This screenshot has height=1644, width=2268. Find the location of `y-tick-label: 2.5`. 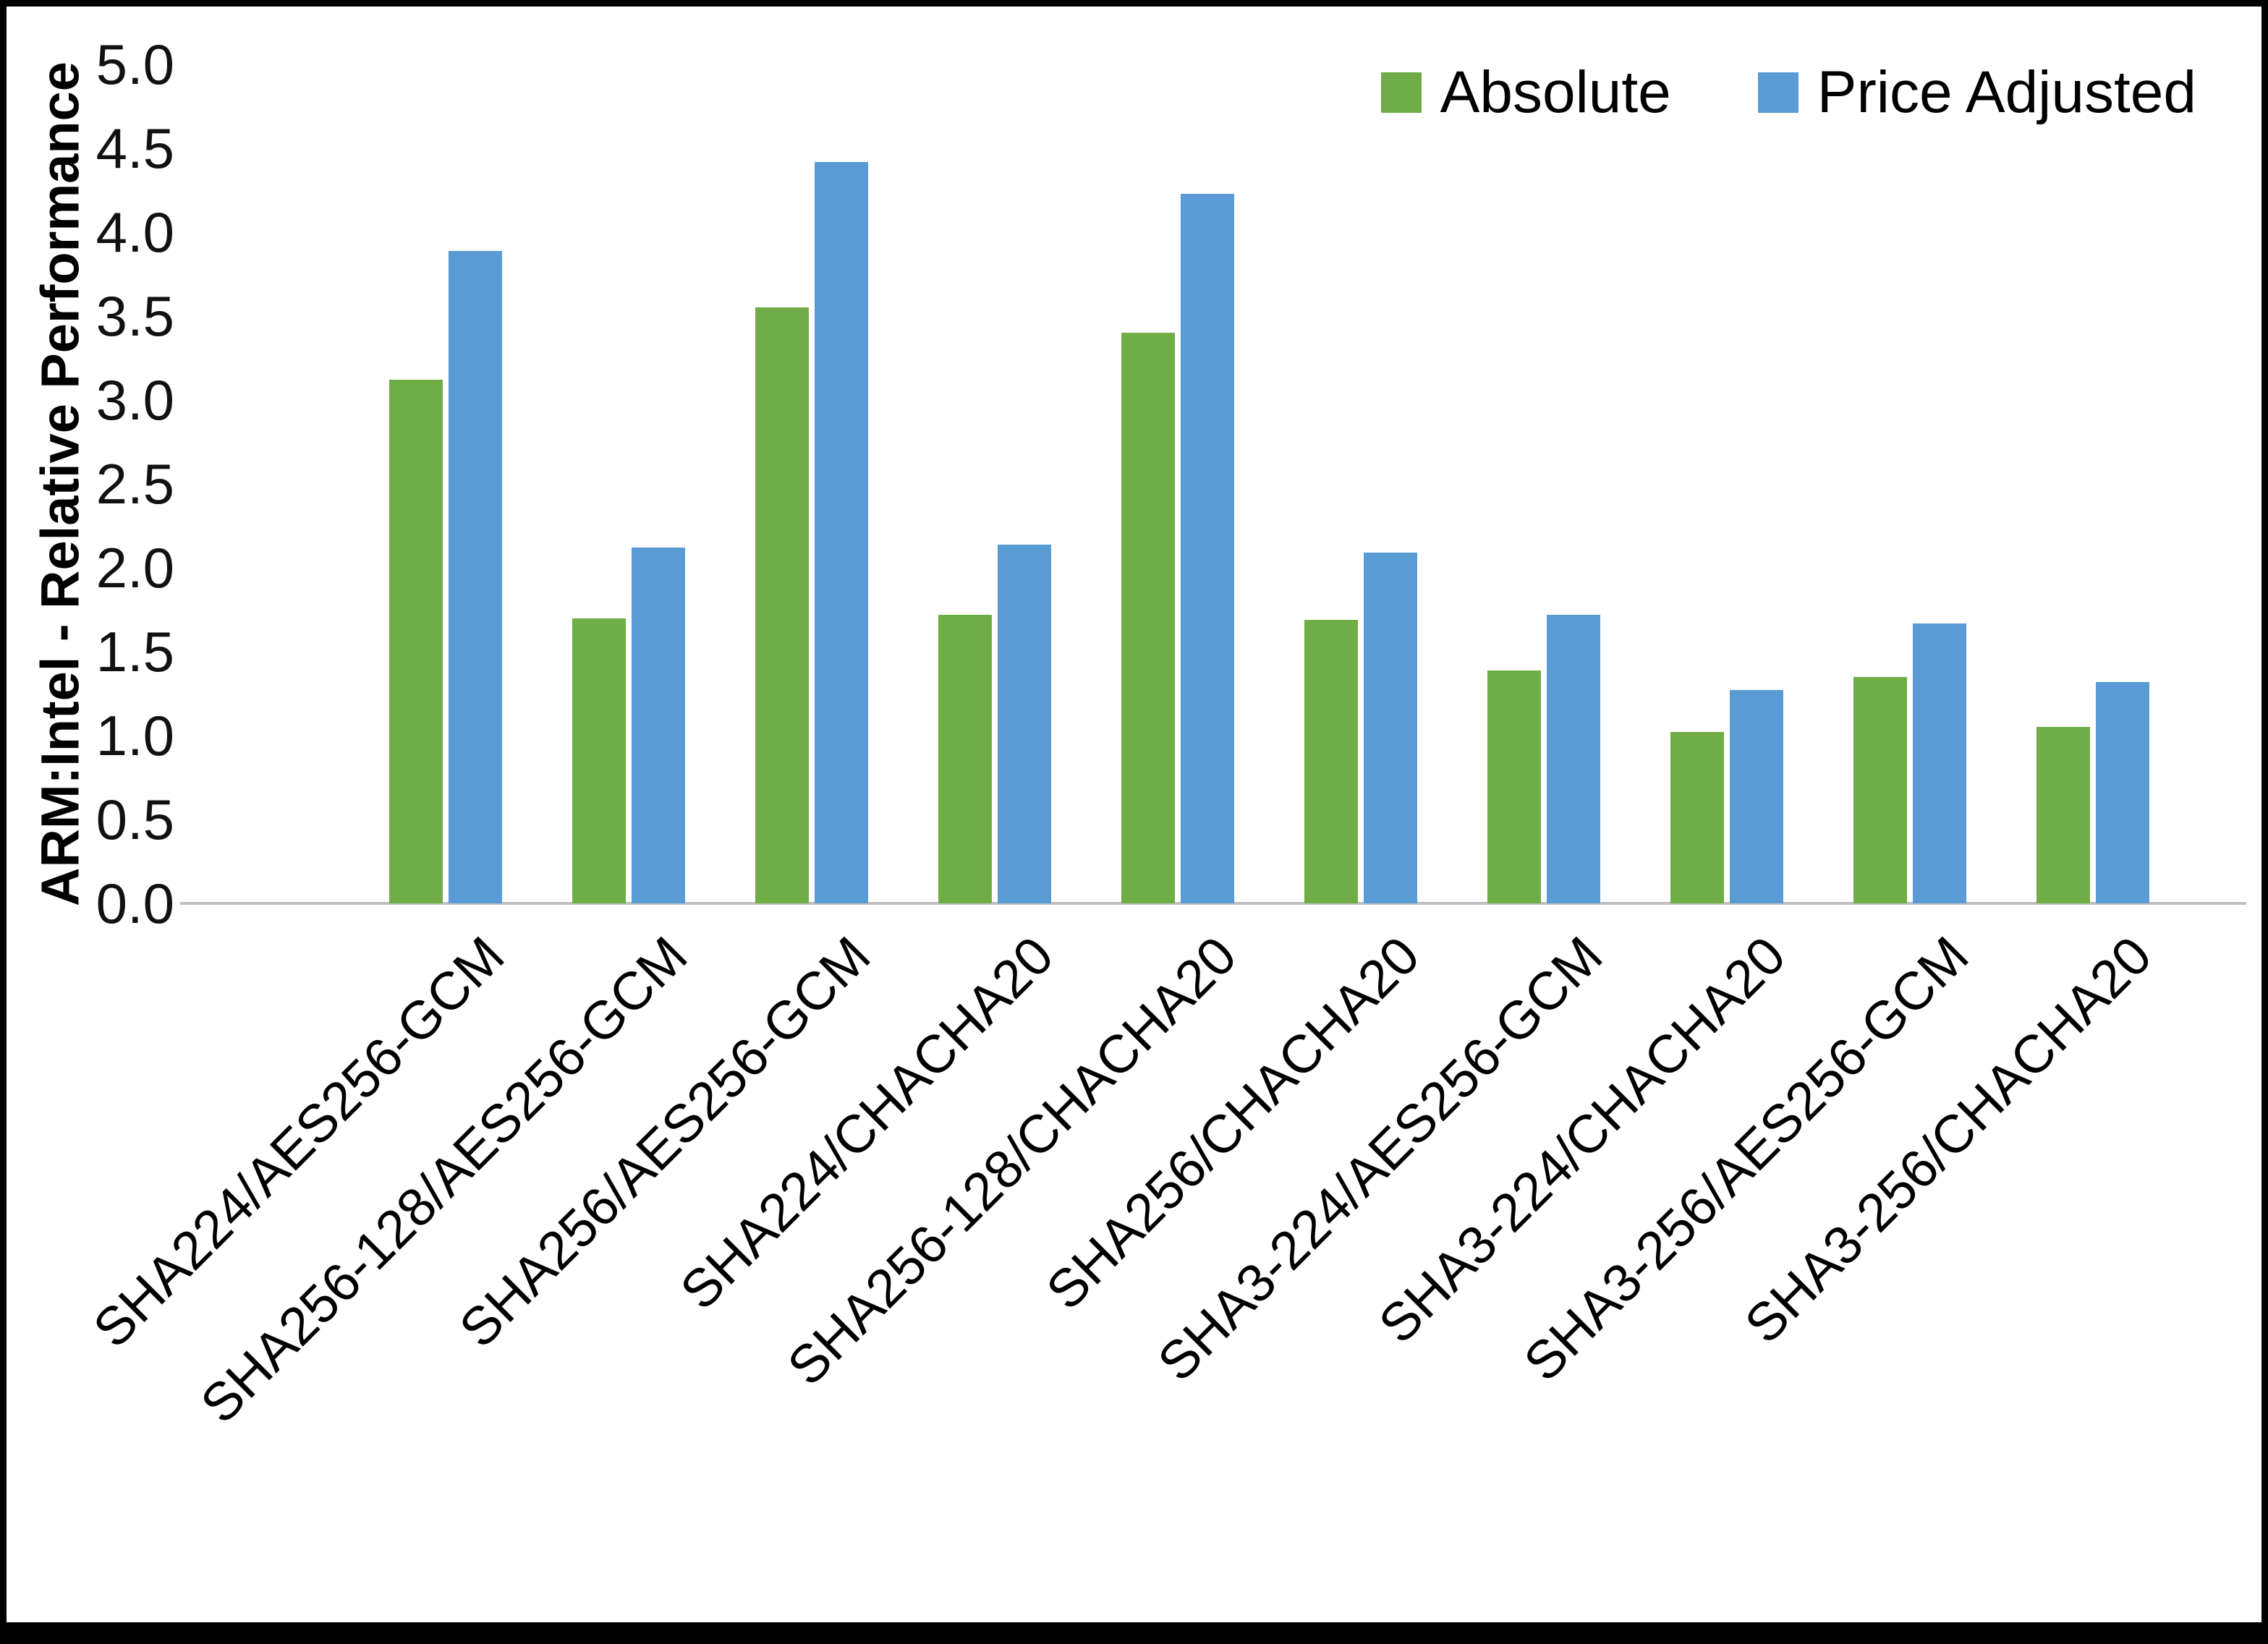

y-tick-label: 2.5 is located at coordinates (134, 484).